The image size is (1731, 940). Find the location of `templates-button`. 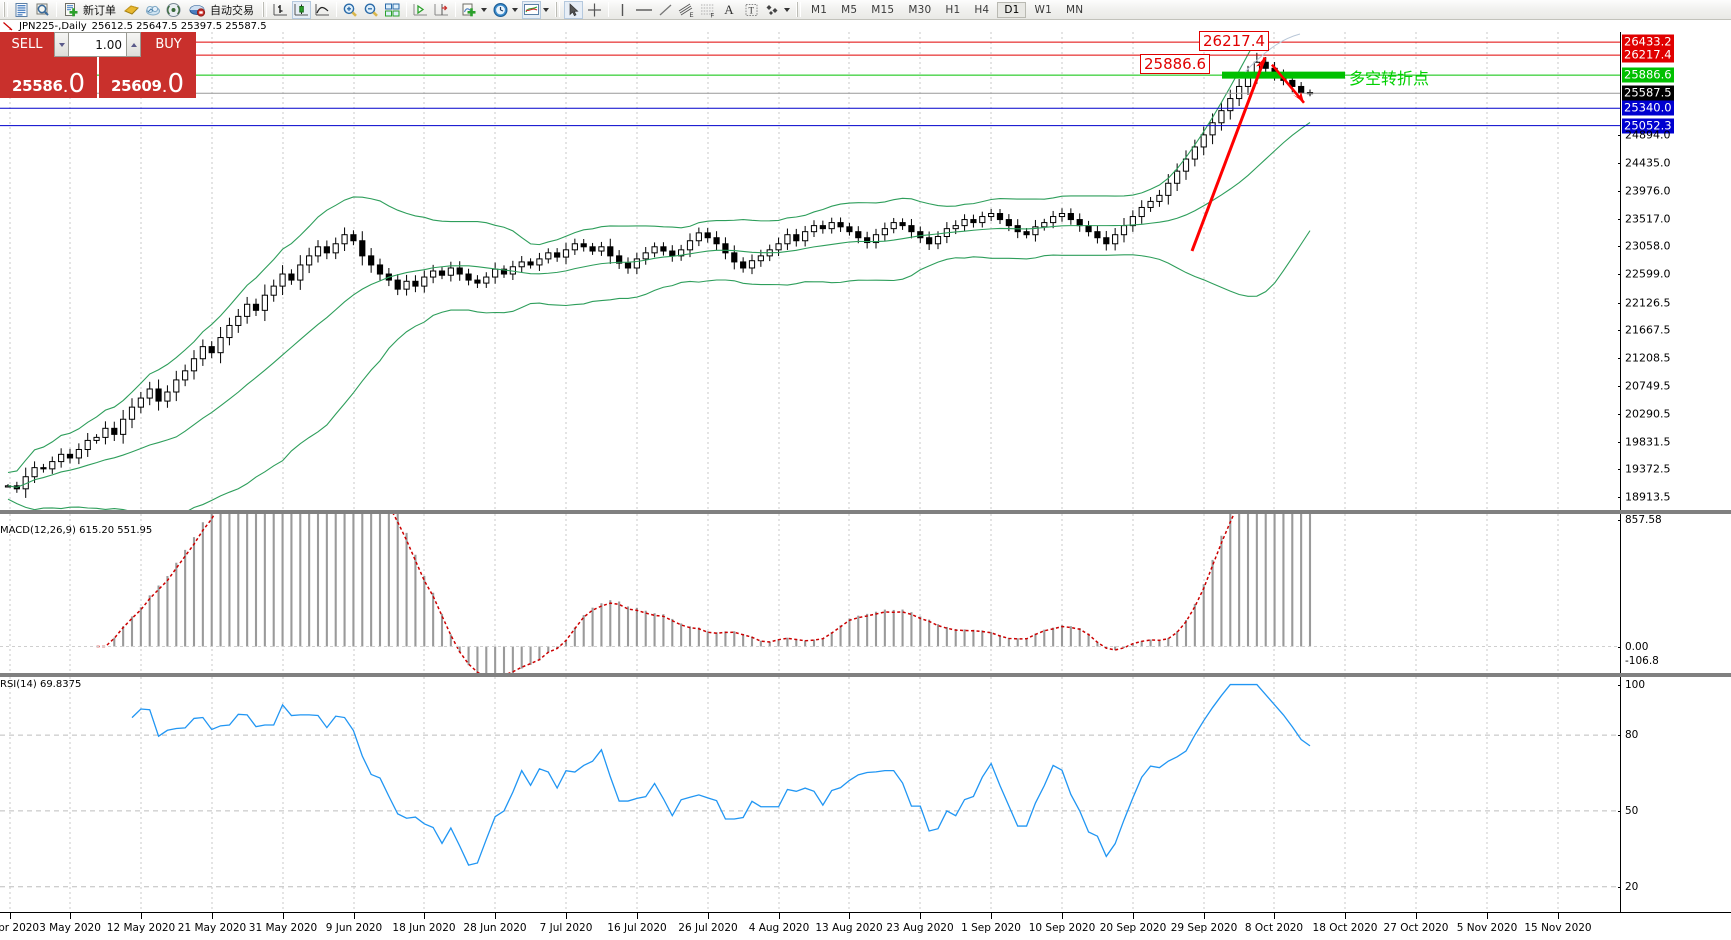

templates-button is located at coordinates (531, 9).